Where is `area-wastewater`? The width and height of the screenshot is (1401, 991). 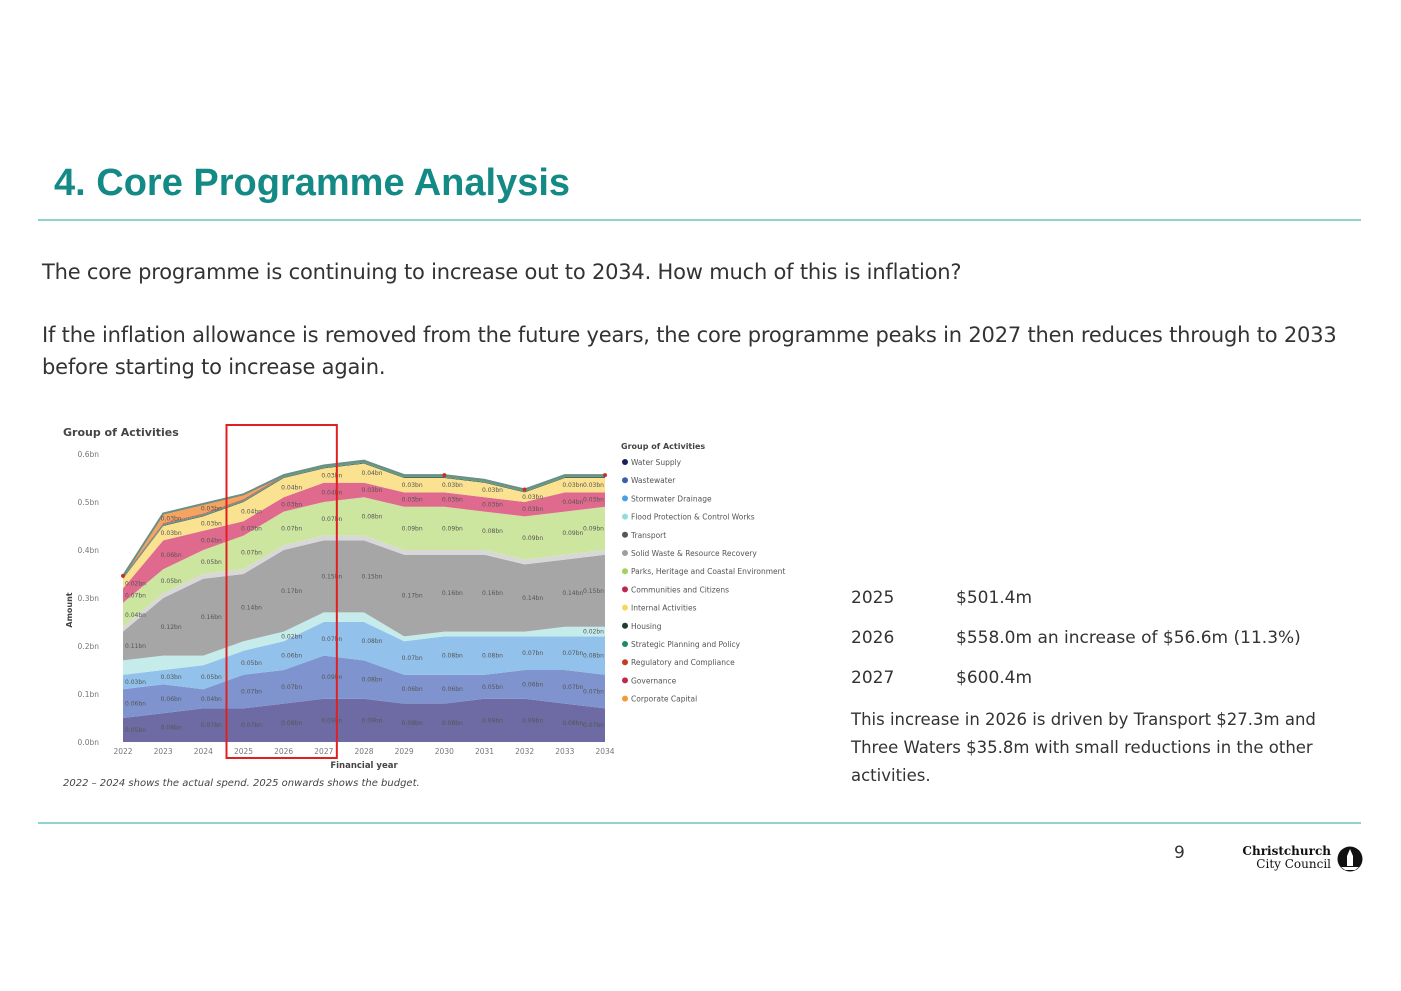
area-wastewater is located at coordinates (364, 686).